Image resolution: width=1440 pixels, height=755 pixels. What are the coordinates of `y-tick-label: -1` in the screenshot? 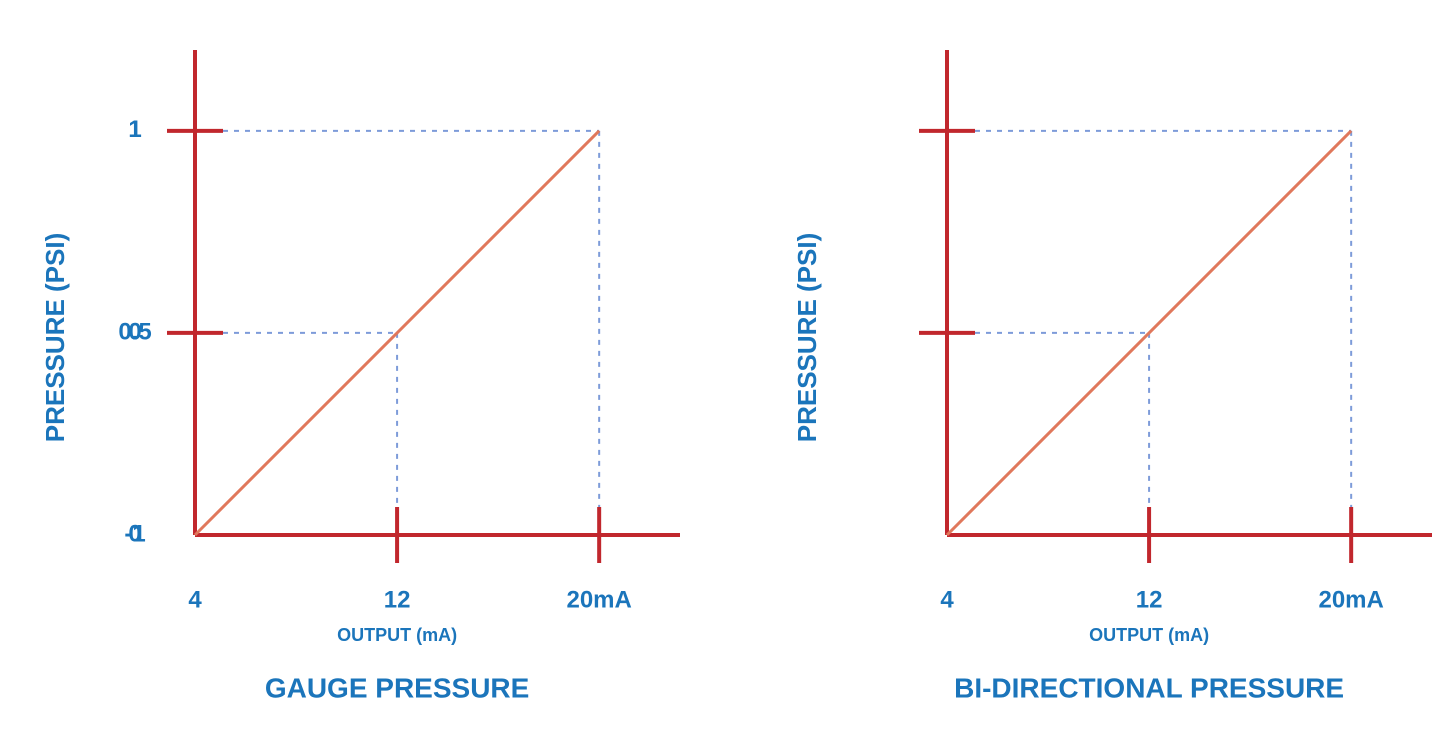 It's located at (134, 533).